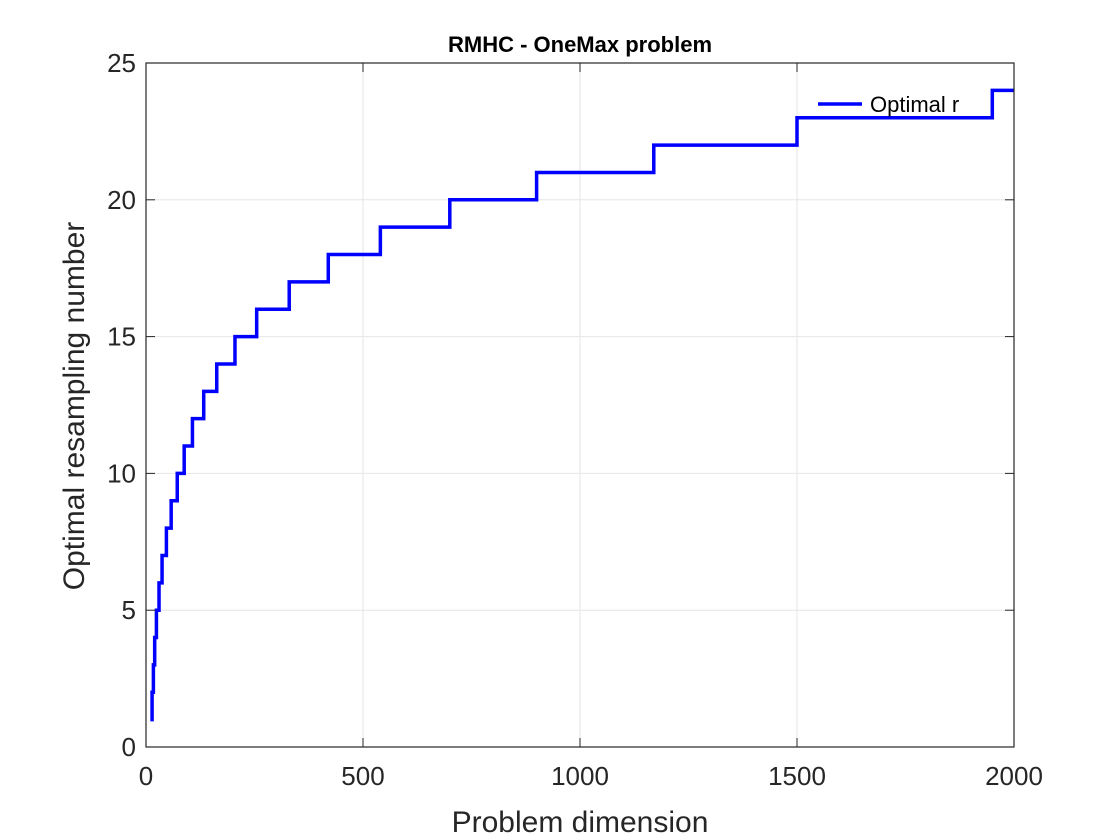 Image resolution: width=1120 pixels, height=840 pixels. Describe the element at coordinates (1014, 776) in the screenshot. I see `x-tick-label: 2000` at that location.